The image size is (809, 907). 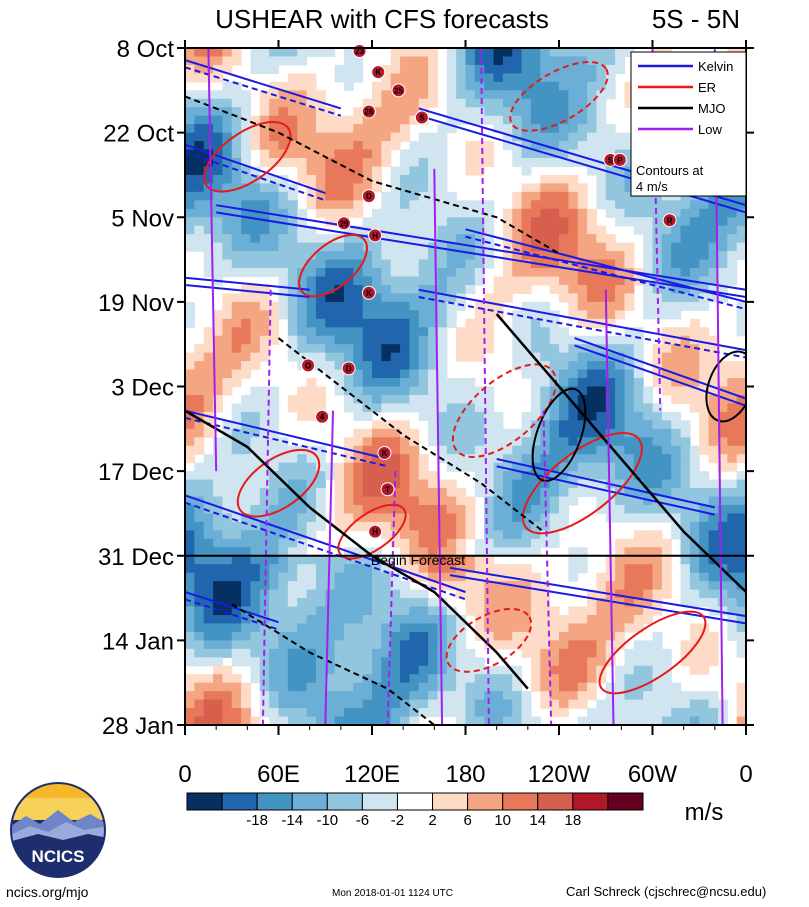 I want to click on kelvin-contour, so click(x=481, y=247).